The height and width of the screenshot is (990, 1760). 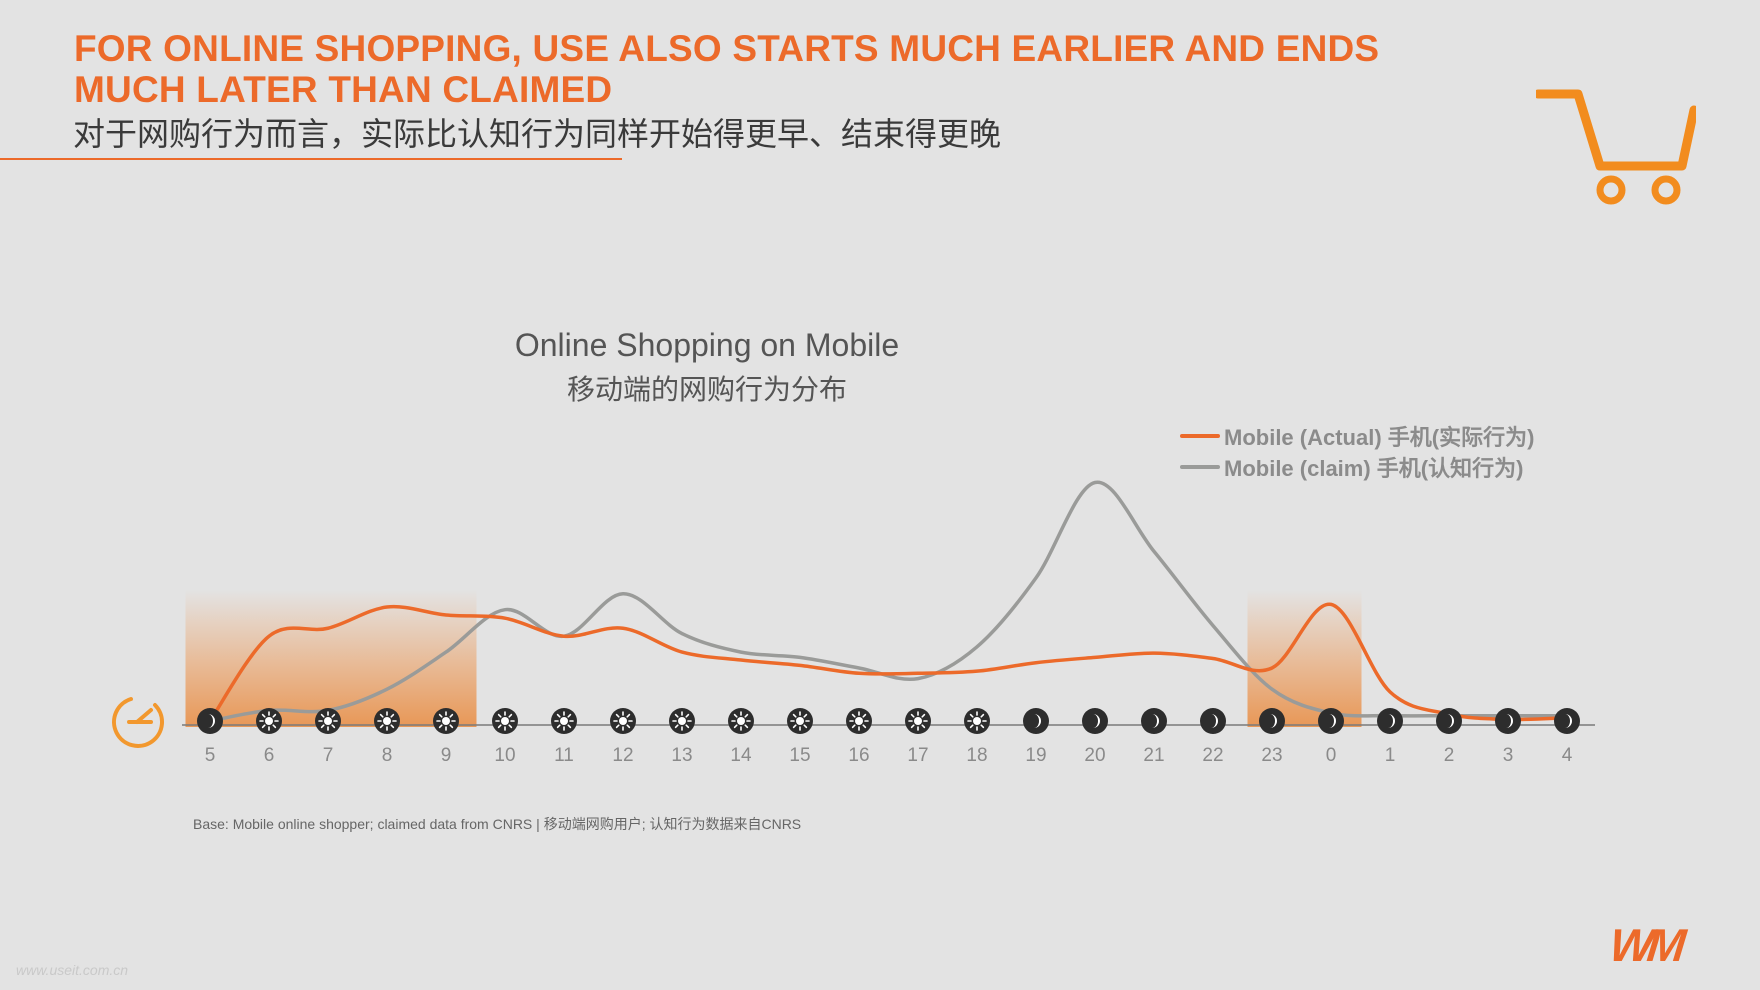 What do you see at coordinates (707, 345) in the screenshot?
I see `chart-title: Online Shopping on Mobile` at bounding box center [707, 345].